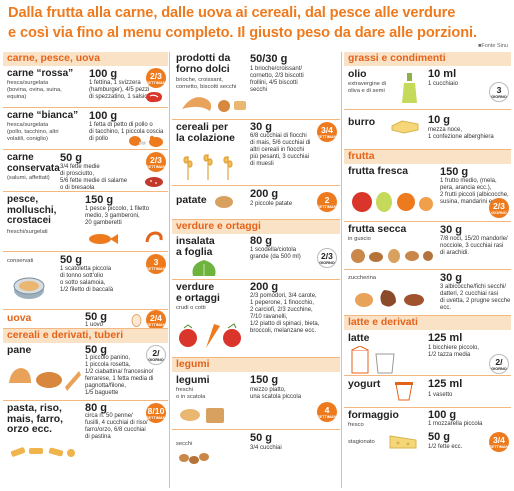 The width and height of the screenshot is (514, 491). I want to click on item-name: pane, so click(19, 350).